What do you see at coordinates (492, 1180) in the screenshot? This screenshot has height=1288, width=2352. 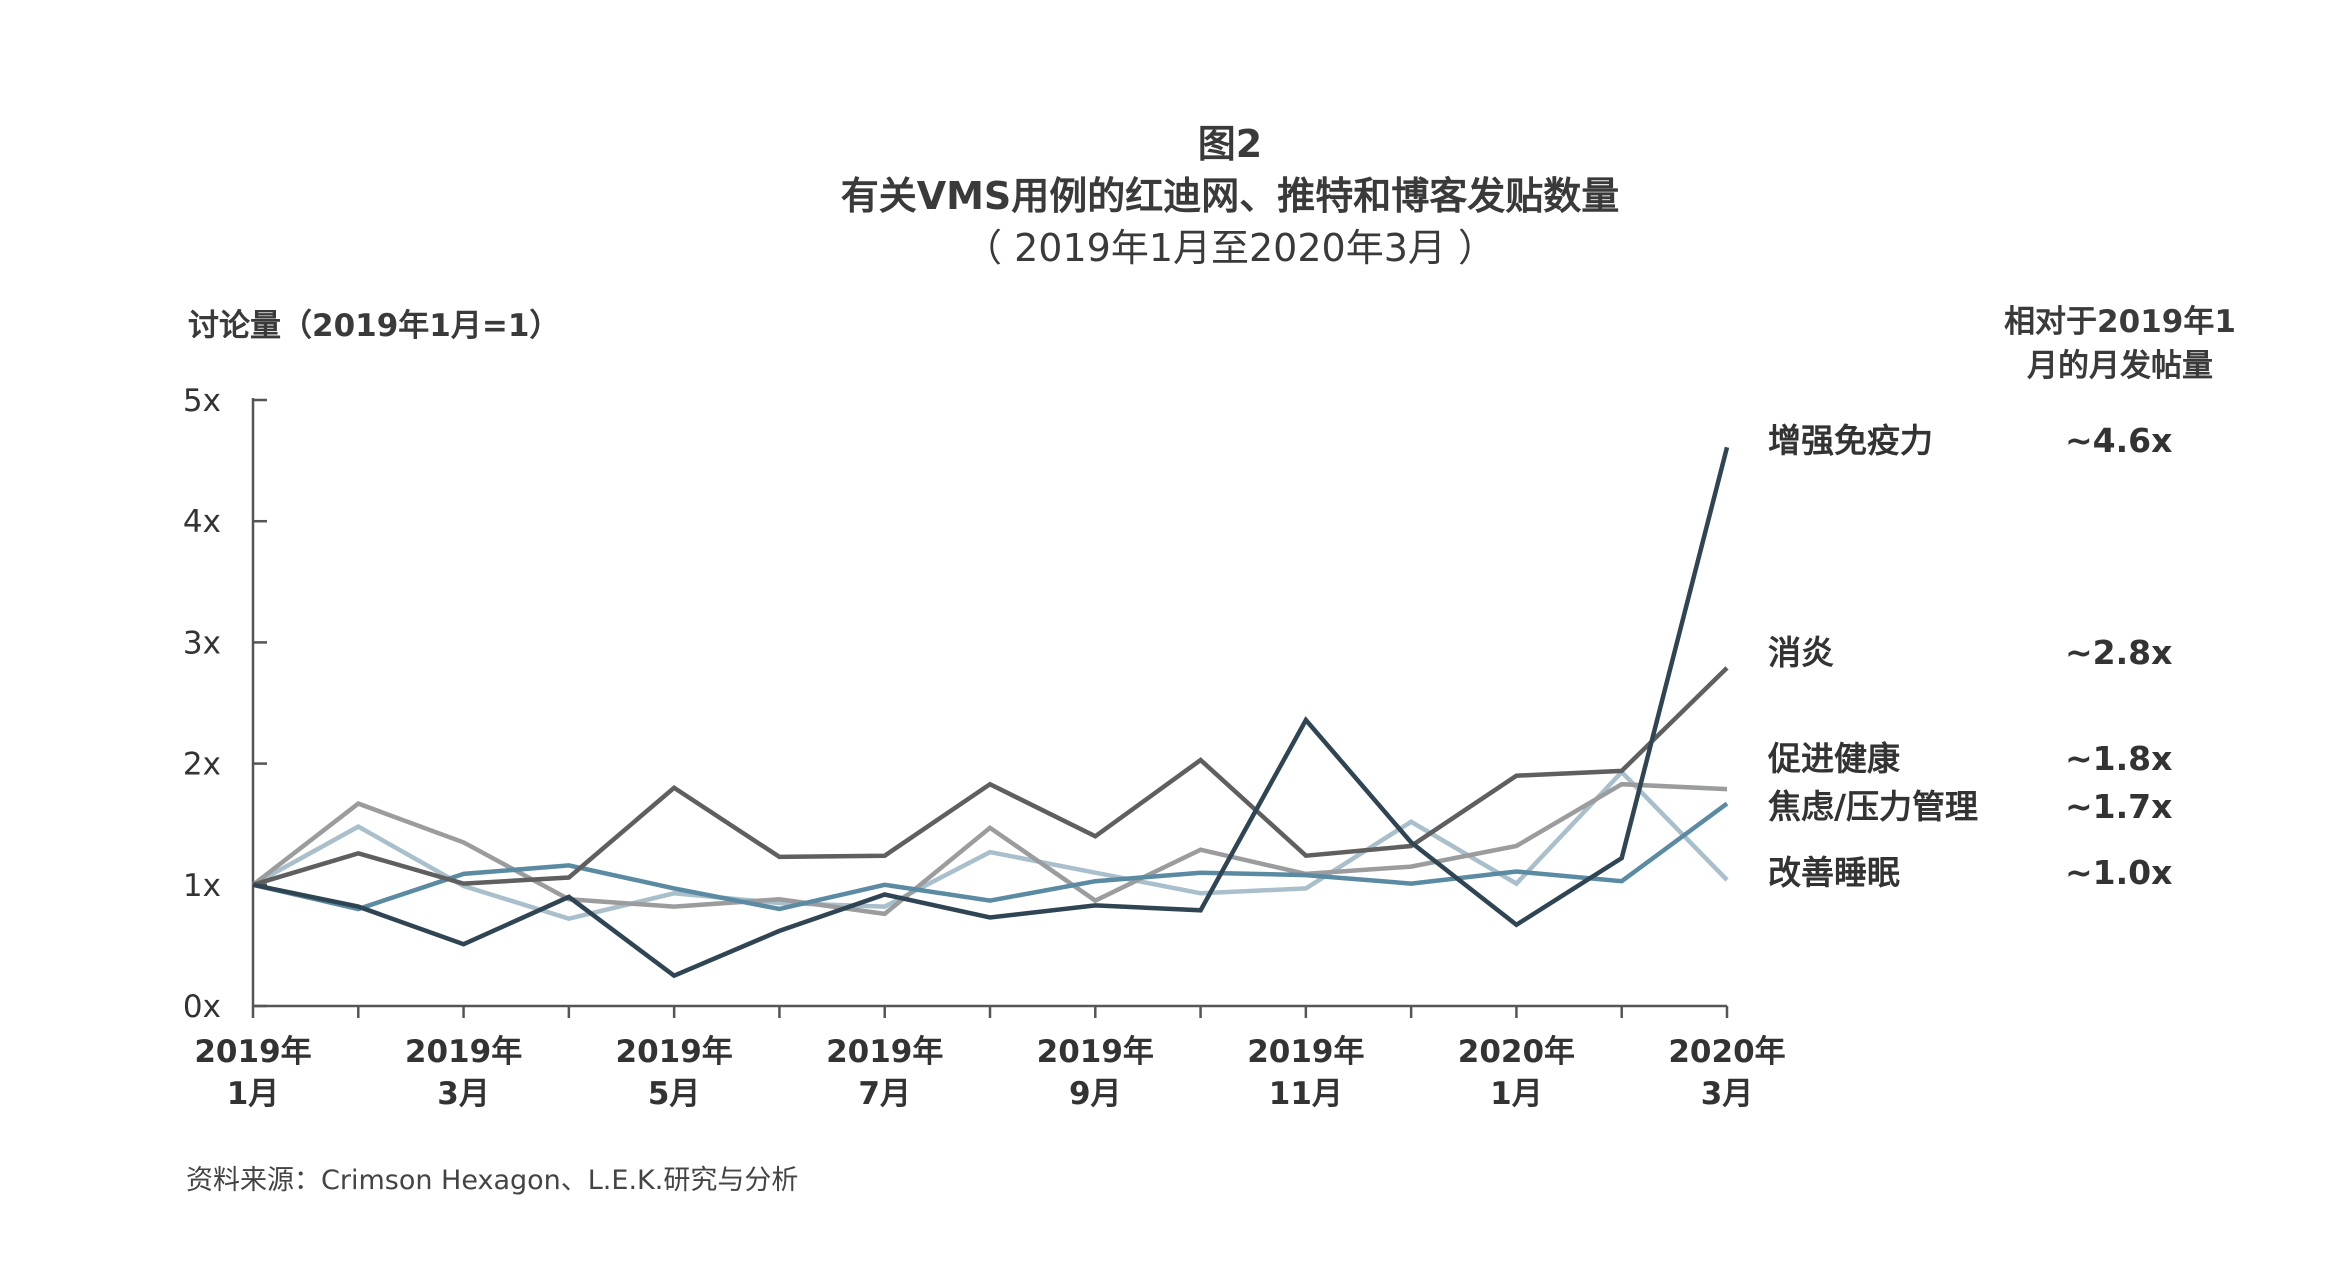 I see `source-note: 资料来源：Crimson Hexagon、L.E.K.研究与分析` at bounding box center [492, 1180].